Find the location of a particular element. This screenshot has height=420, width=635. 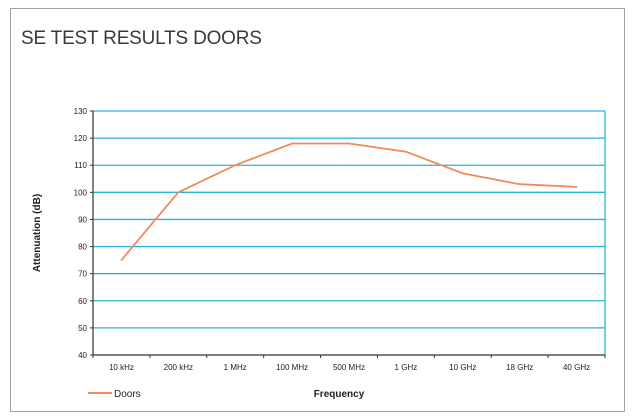

legend: Doors is located at coordinates (114, 394).